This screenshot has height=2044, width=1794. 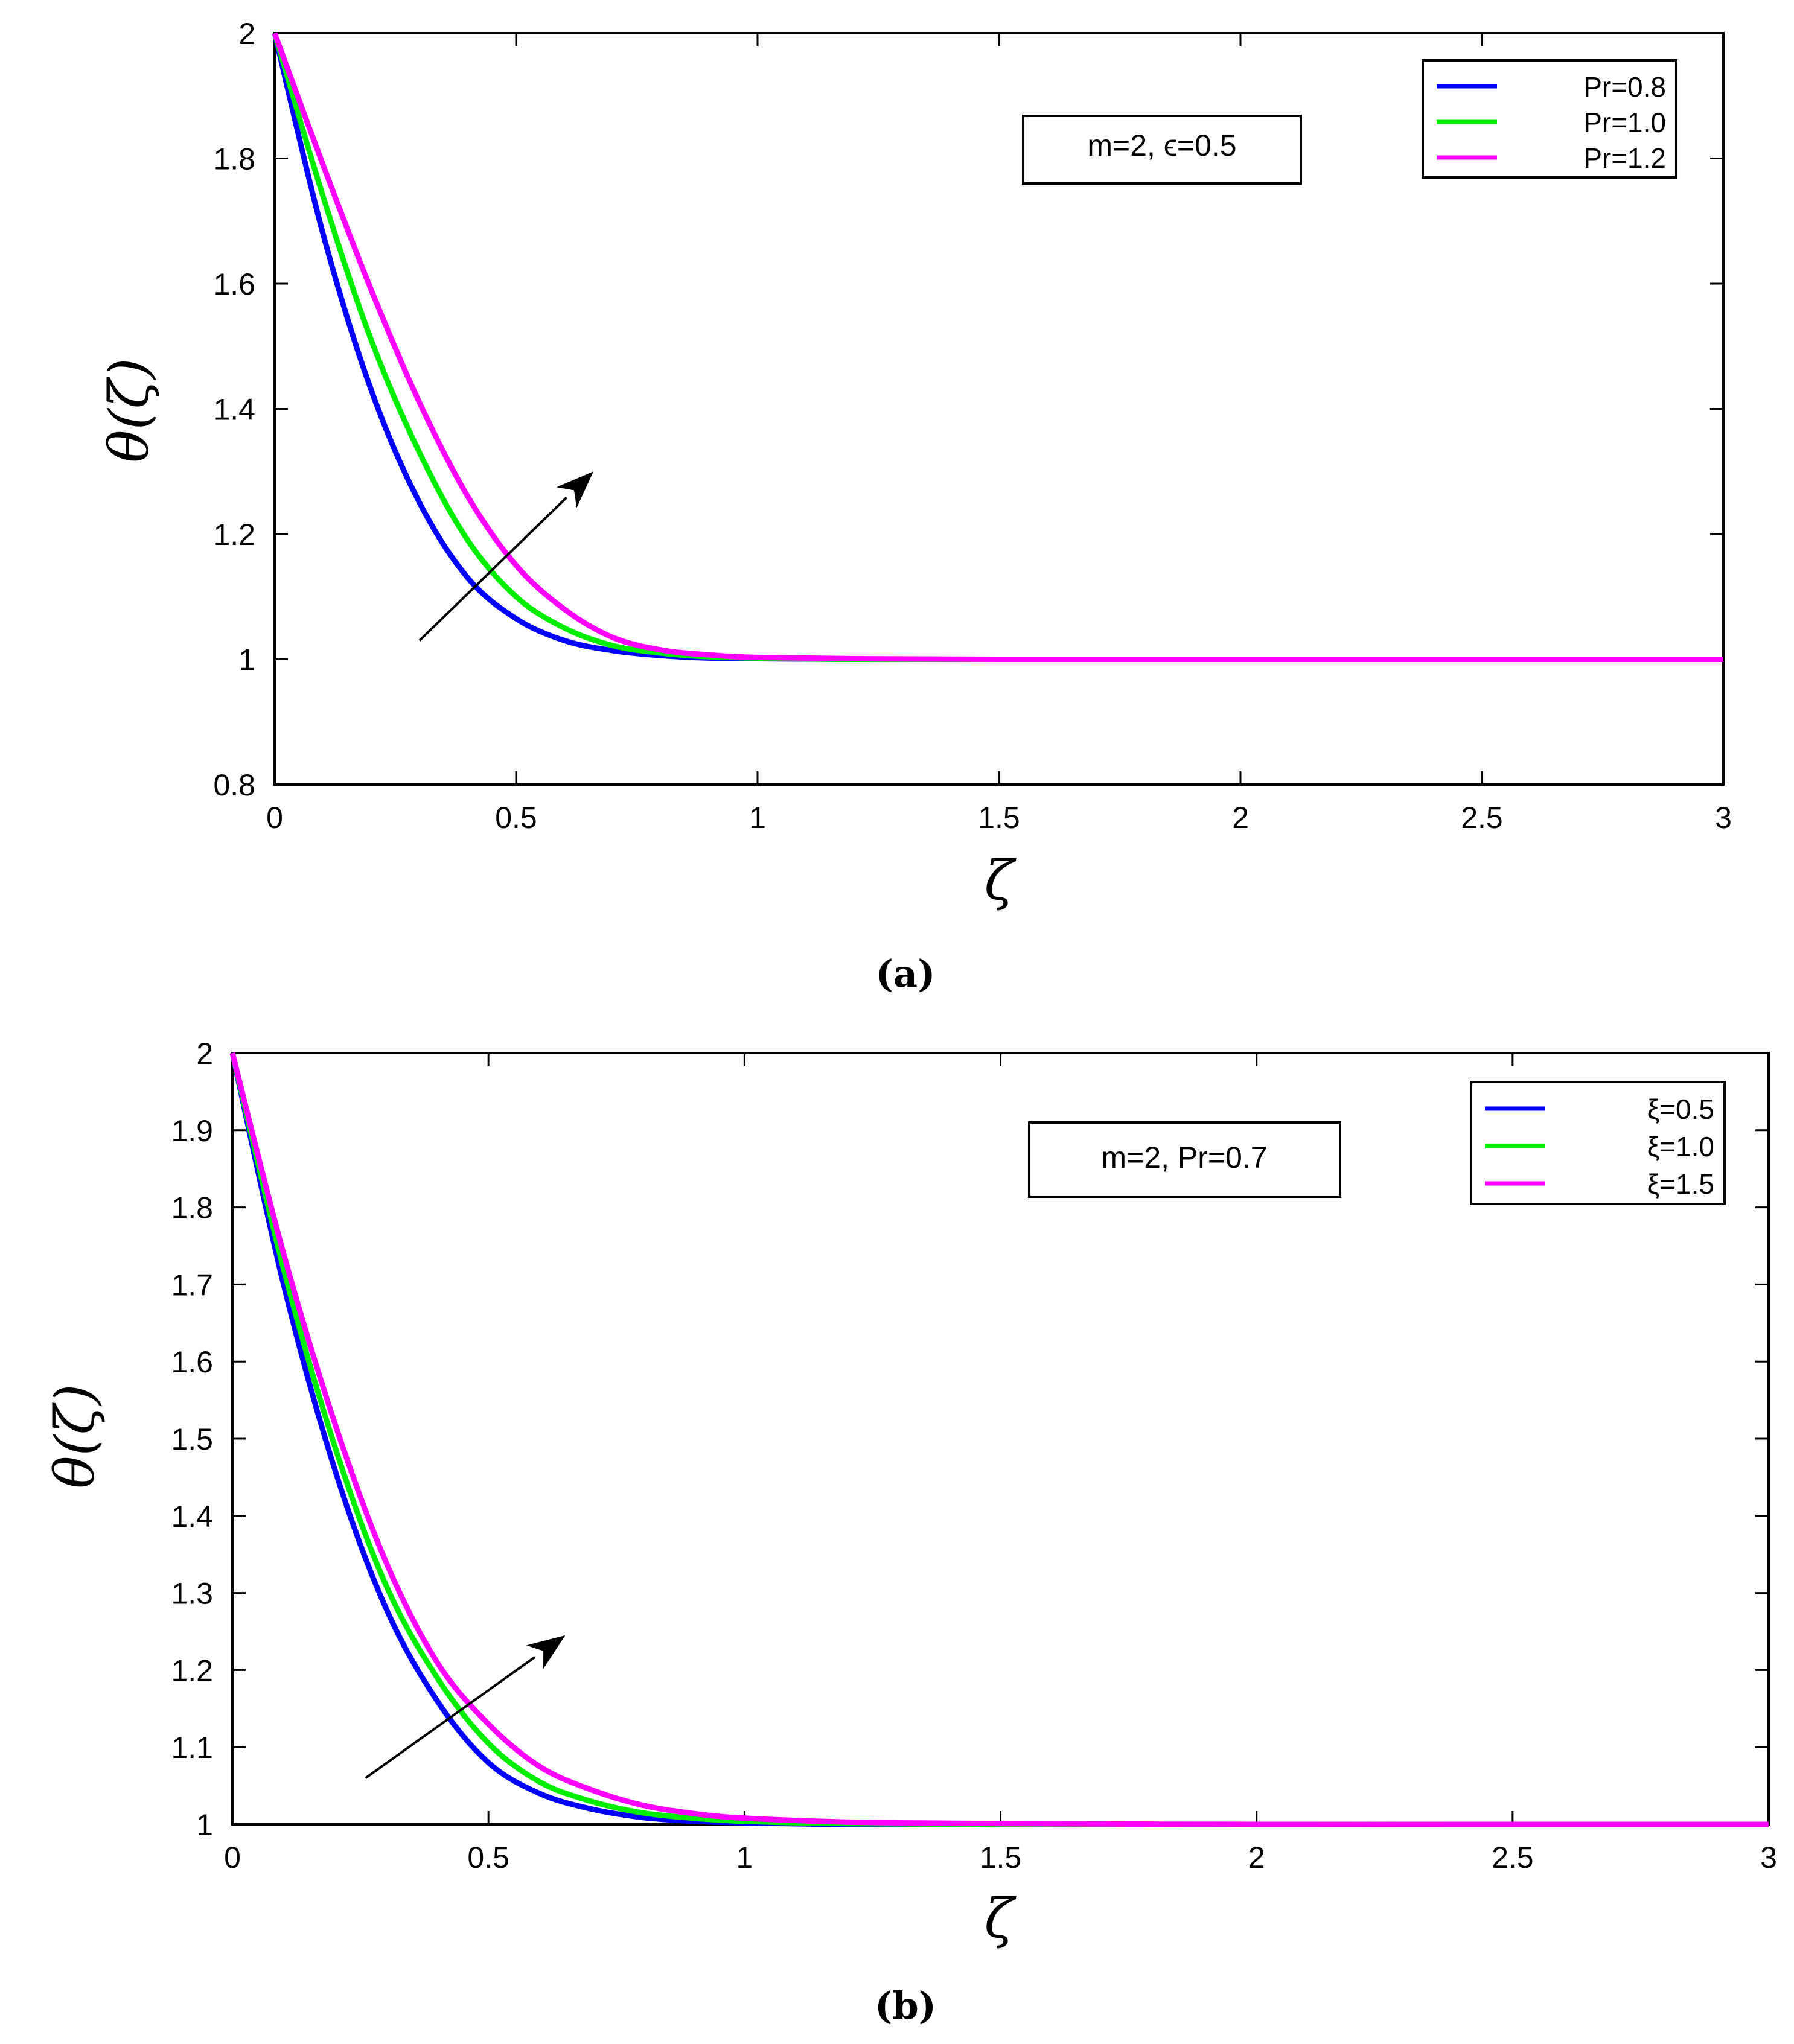 What do you see at coordinates (234, 785) in the screenshot?
I see `y-tick-label: 0.8` at bounding box center [234, 785].